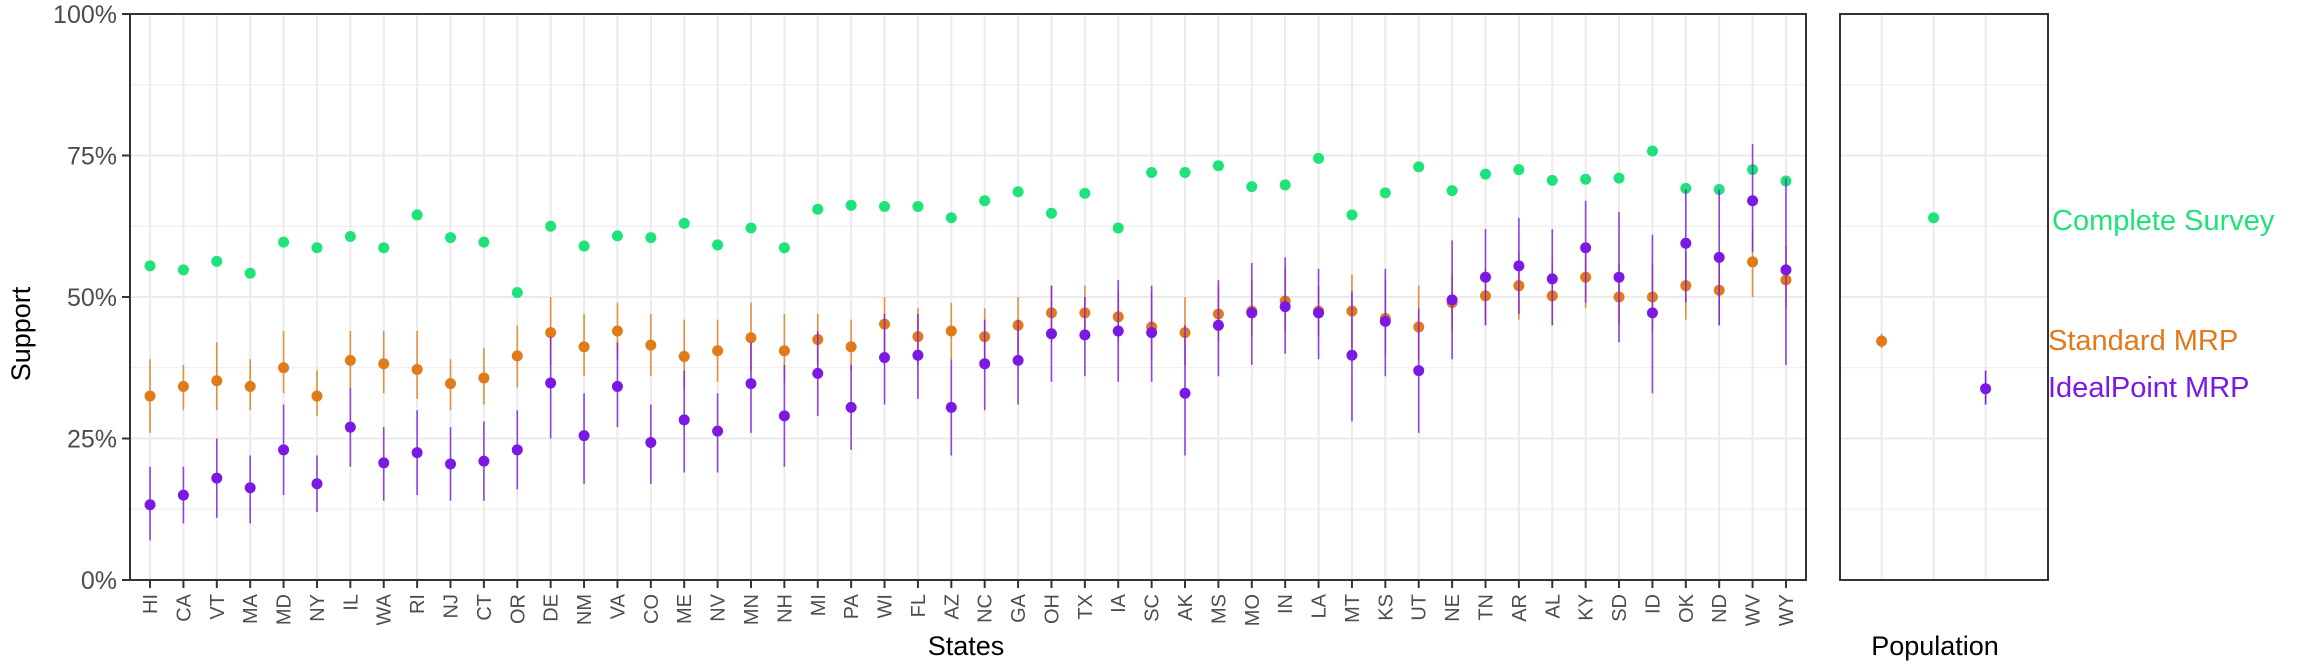 The width and height of the screenshot is (2304, 672). I want to click on x-tick-label: MS, so click(1219, 609).